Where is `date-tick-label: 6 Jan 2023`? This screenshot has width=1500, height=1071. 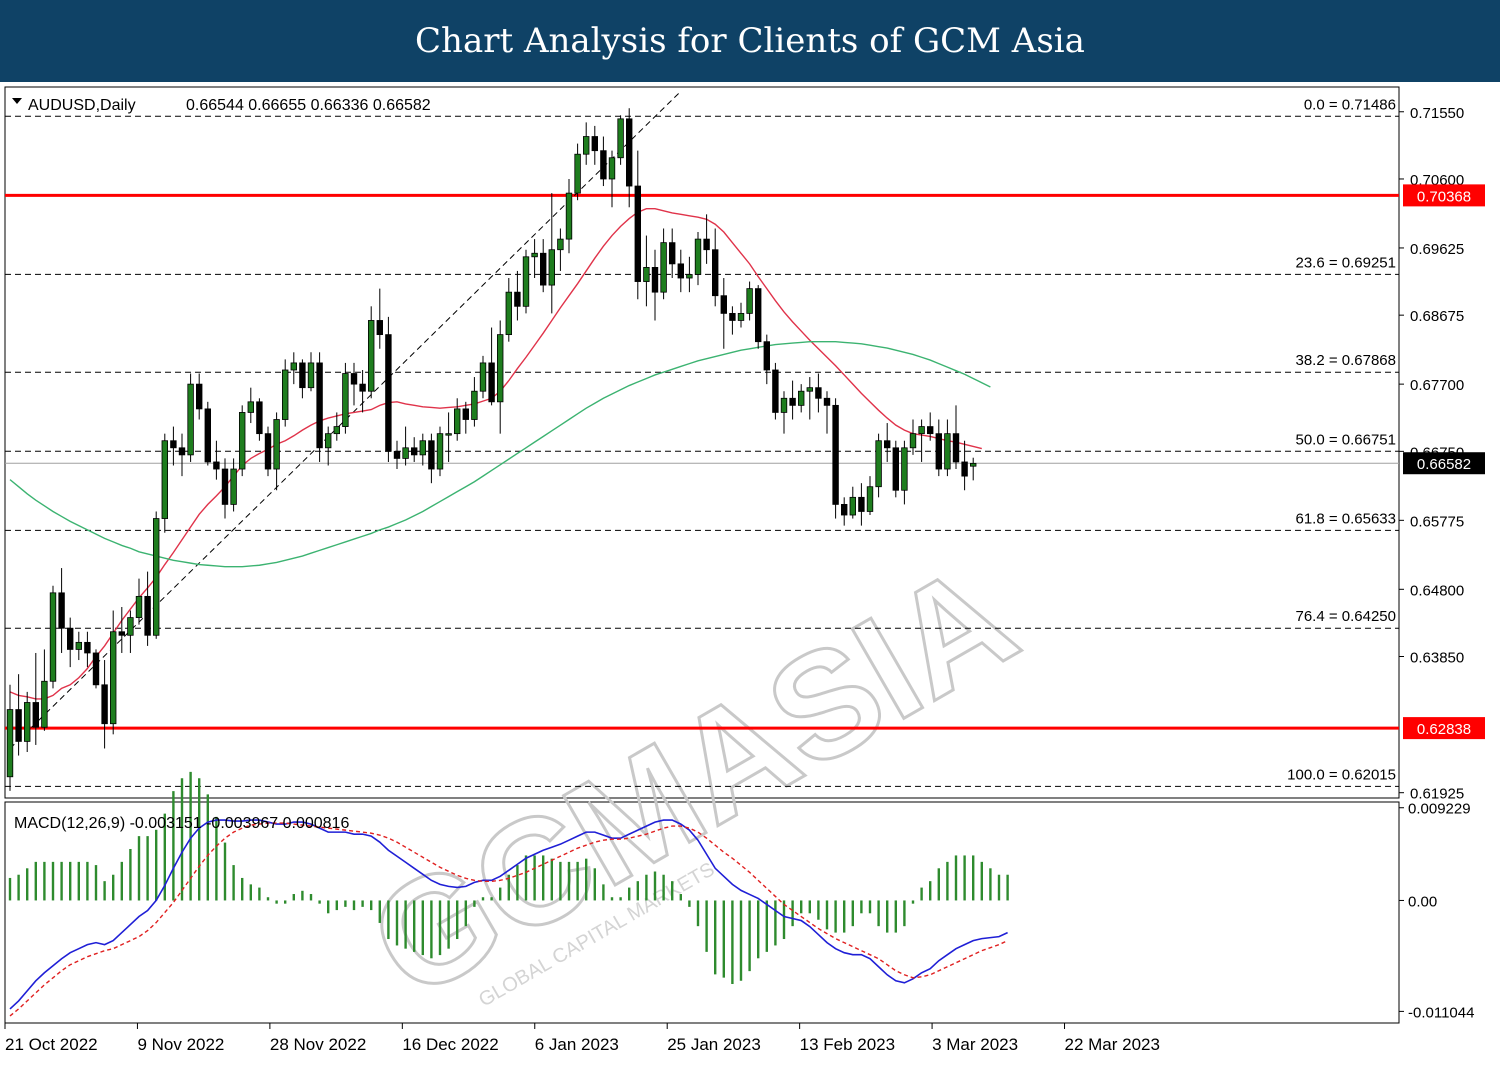
date-tick-label: 6 Jan 2023 is located at coordinates (577, 1044).